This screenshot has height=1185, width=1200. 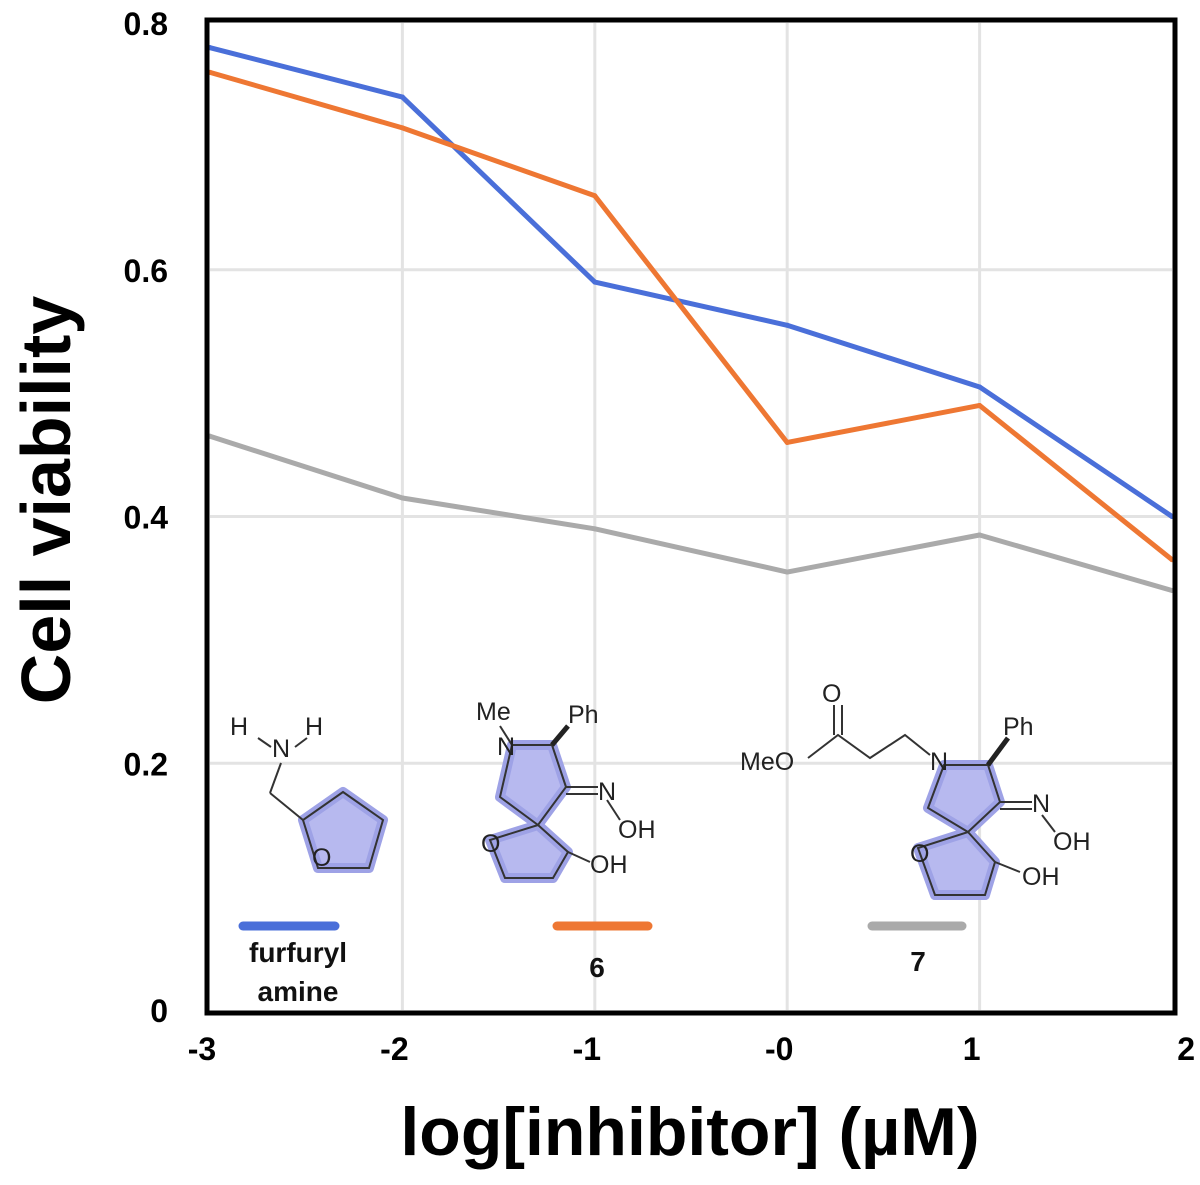 I want to click on x-tick-label: -3, so click(x=202, y=1049).